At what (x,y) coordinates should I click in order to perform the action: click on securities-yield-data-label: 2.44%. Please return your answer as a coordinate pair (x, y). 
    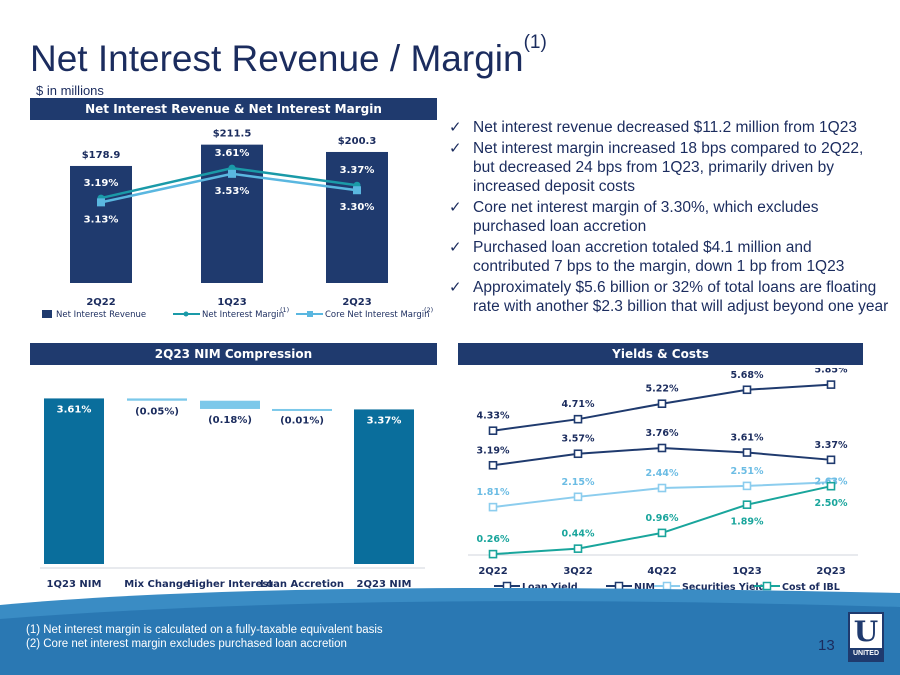
    Looking at the image, I should click on (662, 473).